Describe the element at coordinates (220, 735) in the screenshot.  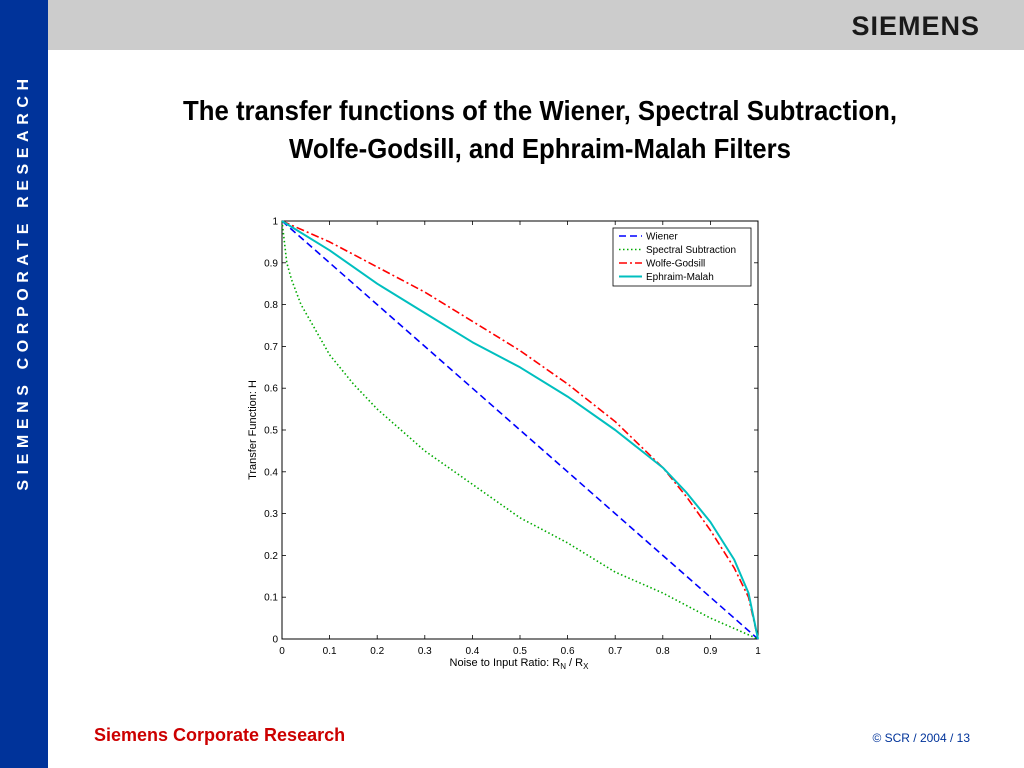
I see `footer-company-name: Siemens Corporate Research` at that location.